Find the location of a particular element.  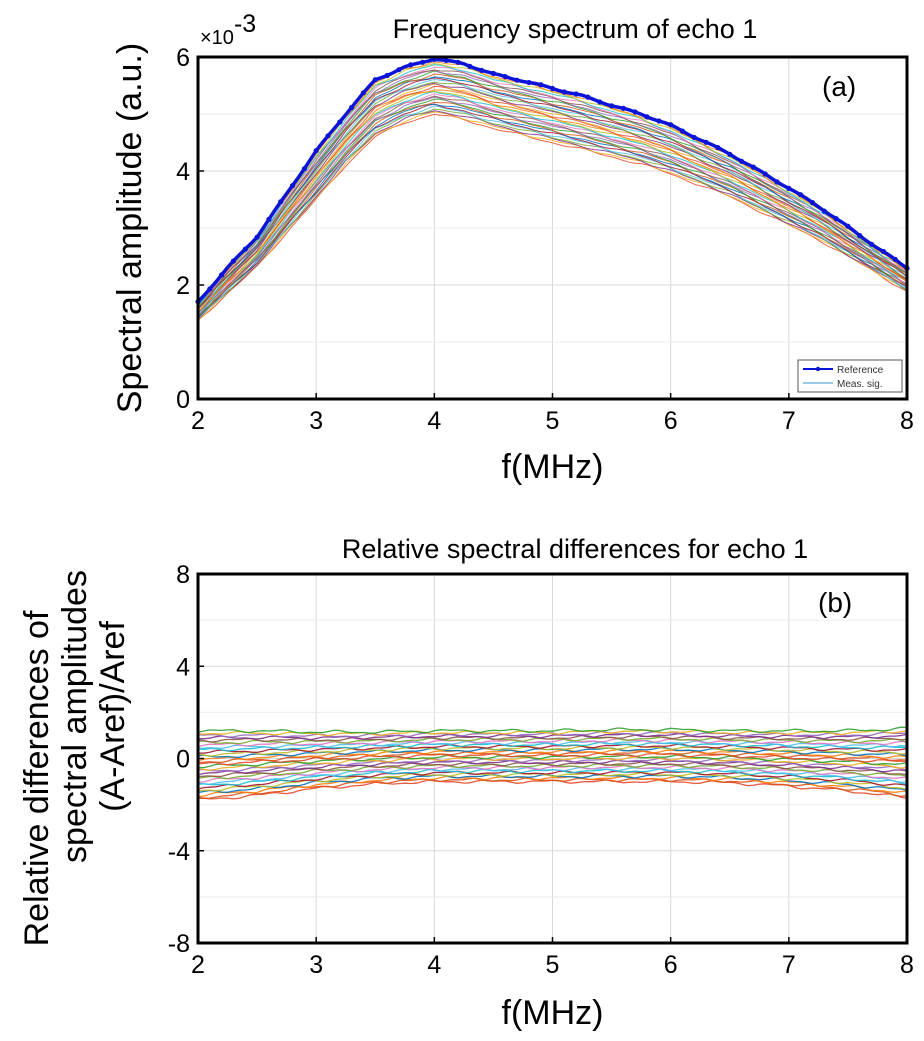

spectrum-y-axis-label: Spectral amplitude (a.u.) is located at coordinates (130, 228).